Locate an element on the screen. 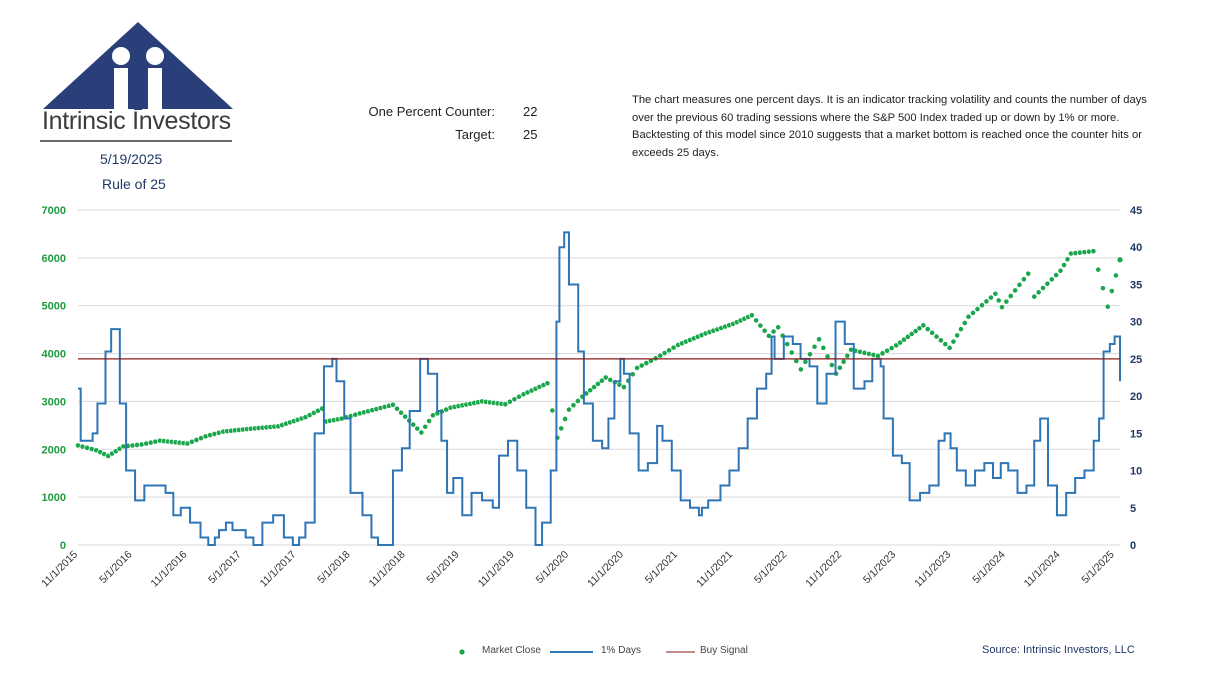 The image size is (1217, 674). logo-head-left is located at coordinates (121, 56).